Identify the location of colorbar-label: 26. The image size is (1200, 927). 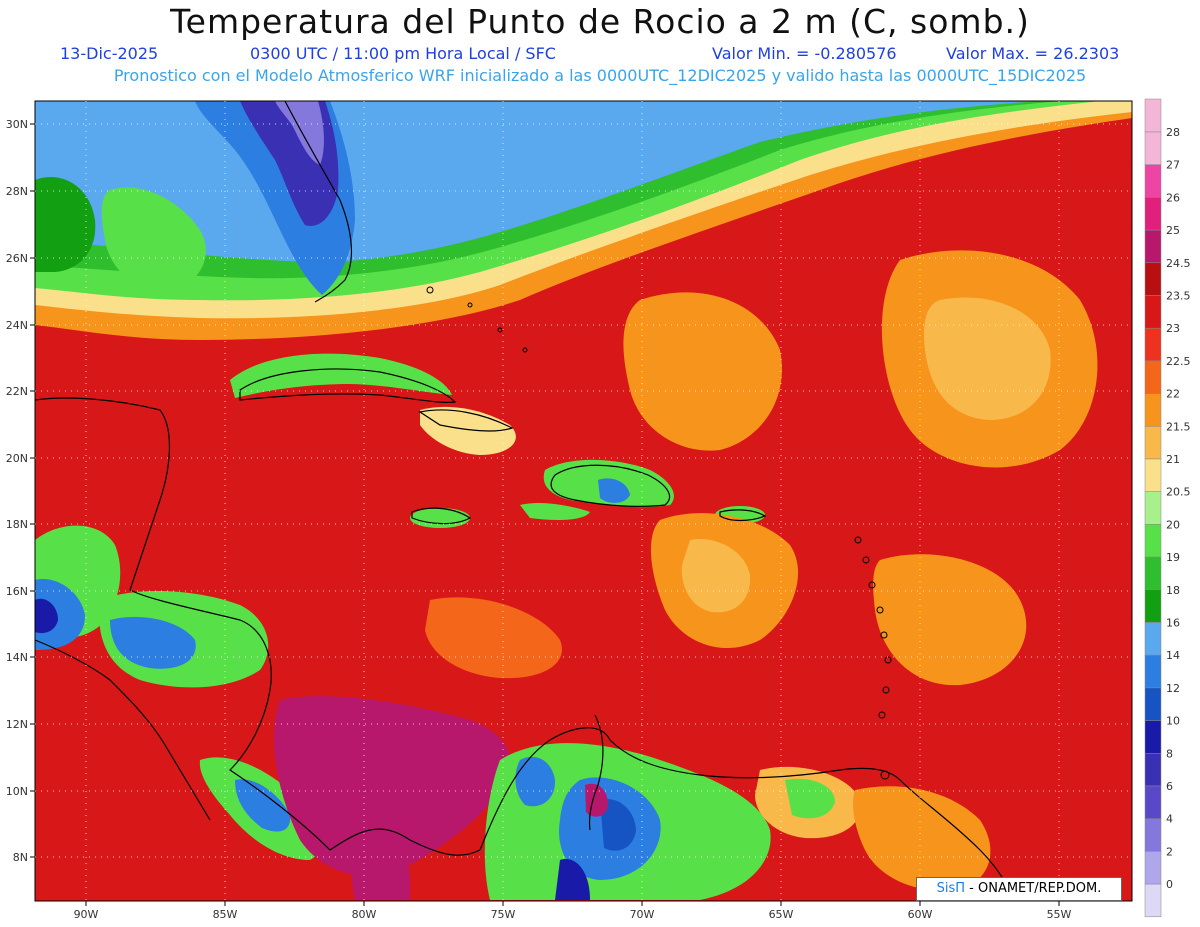
(1173, 197).